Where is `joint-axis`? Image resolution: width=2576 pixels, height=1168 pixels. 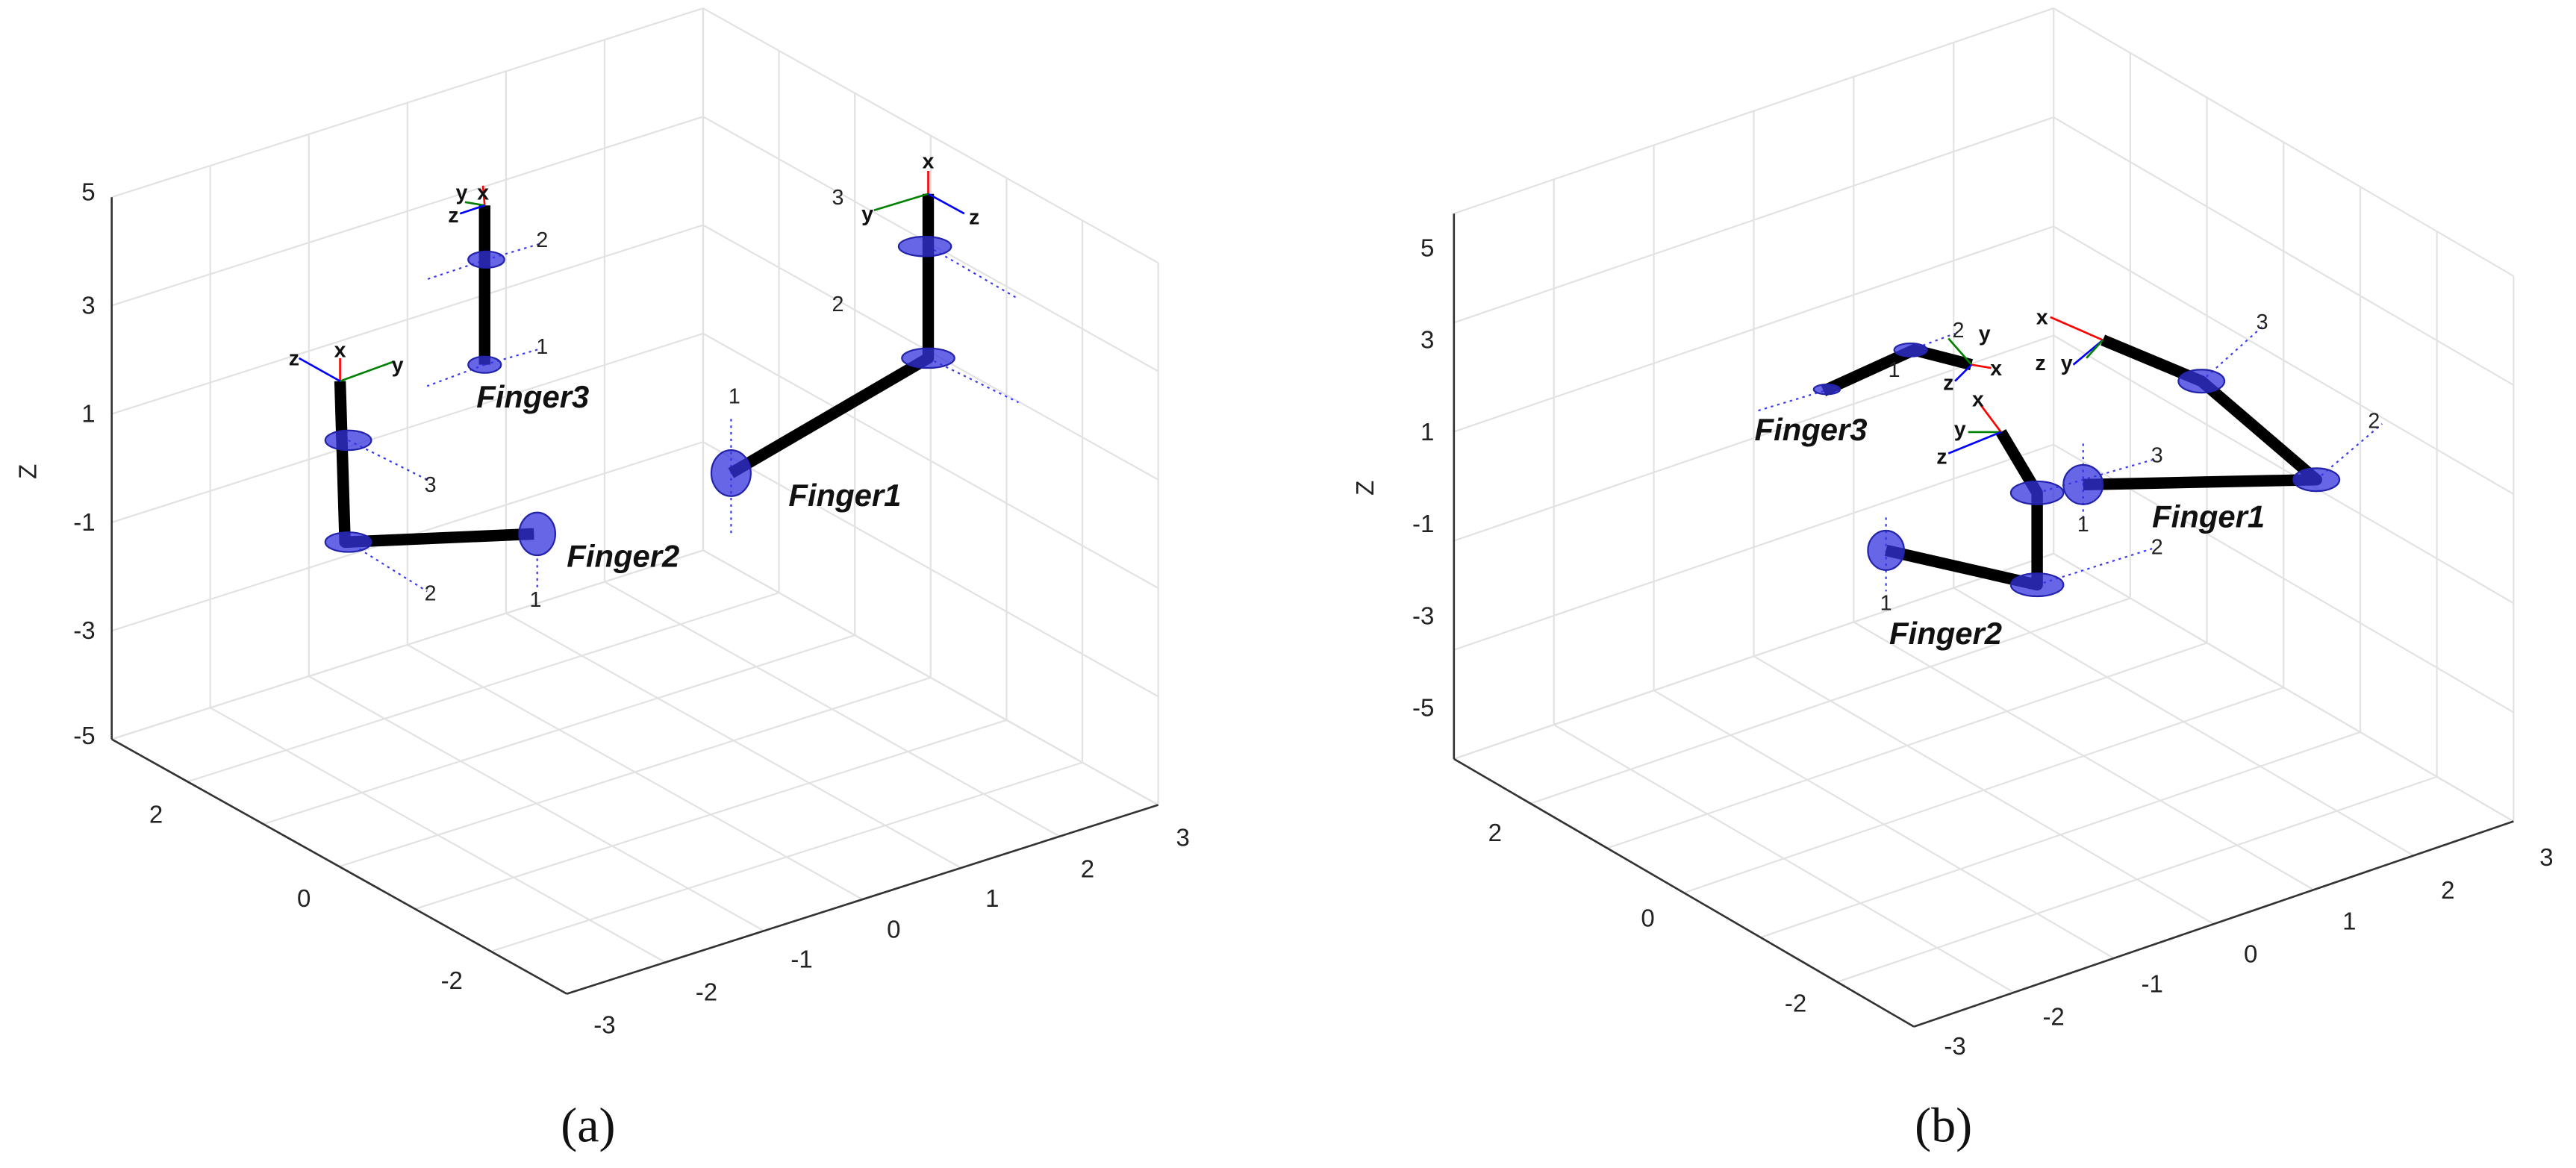
joint-axis is located at coordinates (1790, 401).